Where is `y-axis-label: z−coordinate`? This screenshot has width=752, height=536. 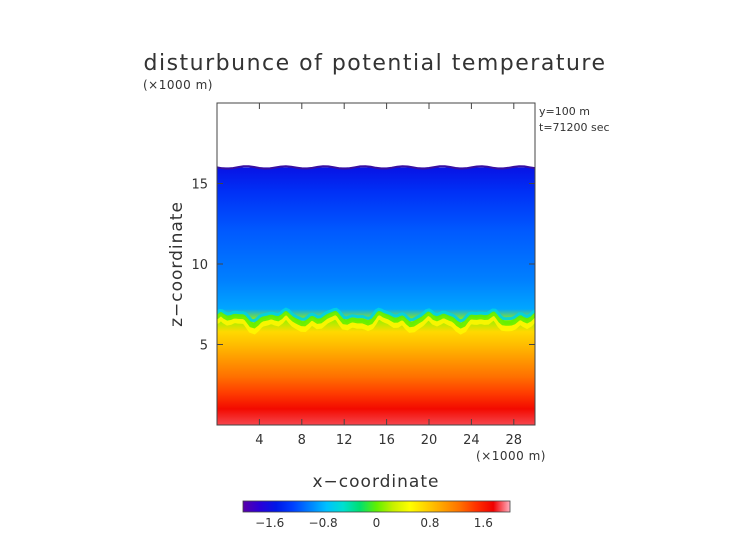
y-axis-label: z−coordinate is located at coordinates (177, 264).